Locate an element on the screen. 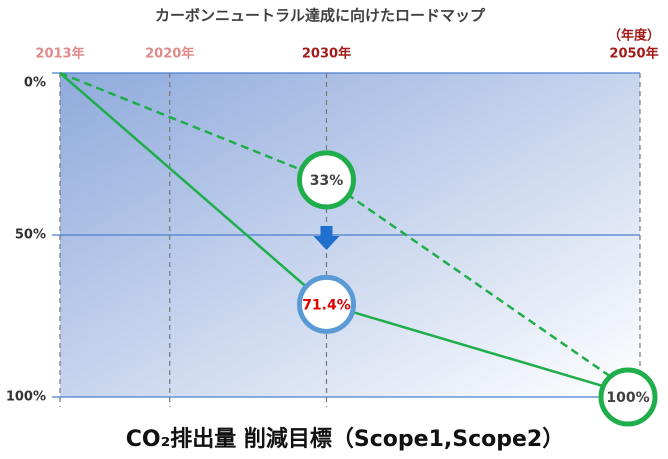  value-label: 100% is located at coordinates (627, 398).